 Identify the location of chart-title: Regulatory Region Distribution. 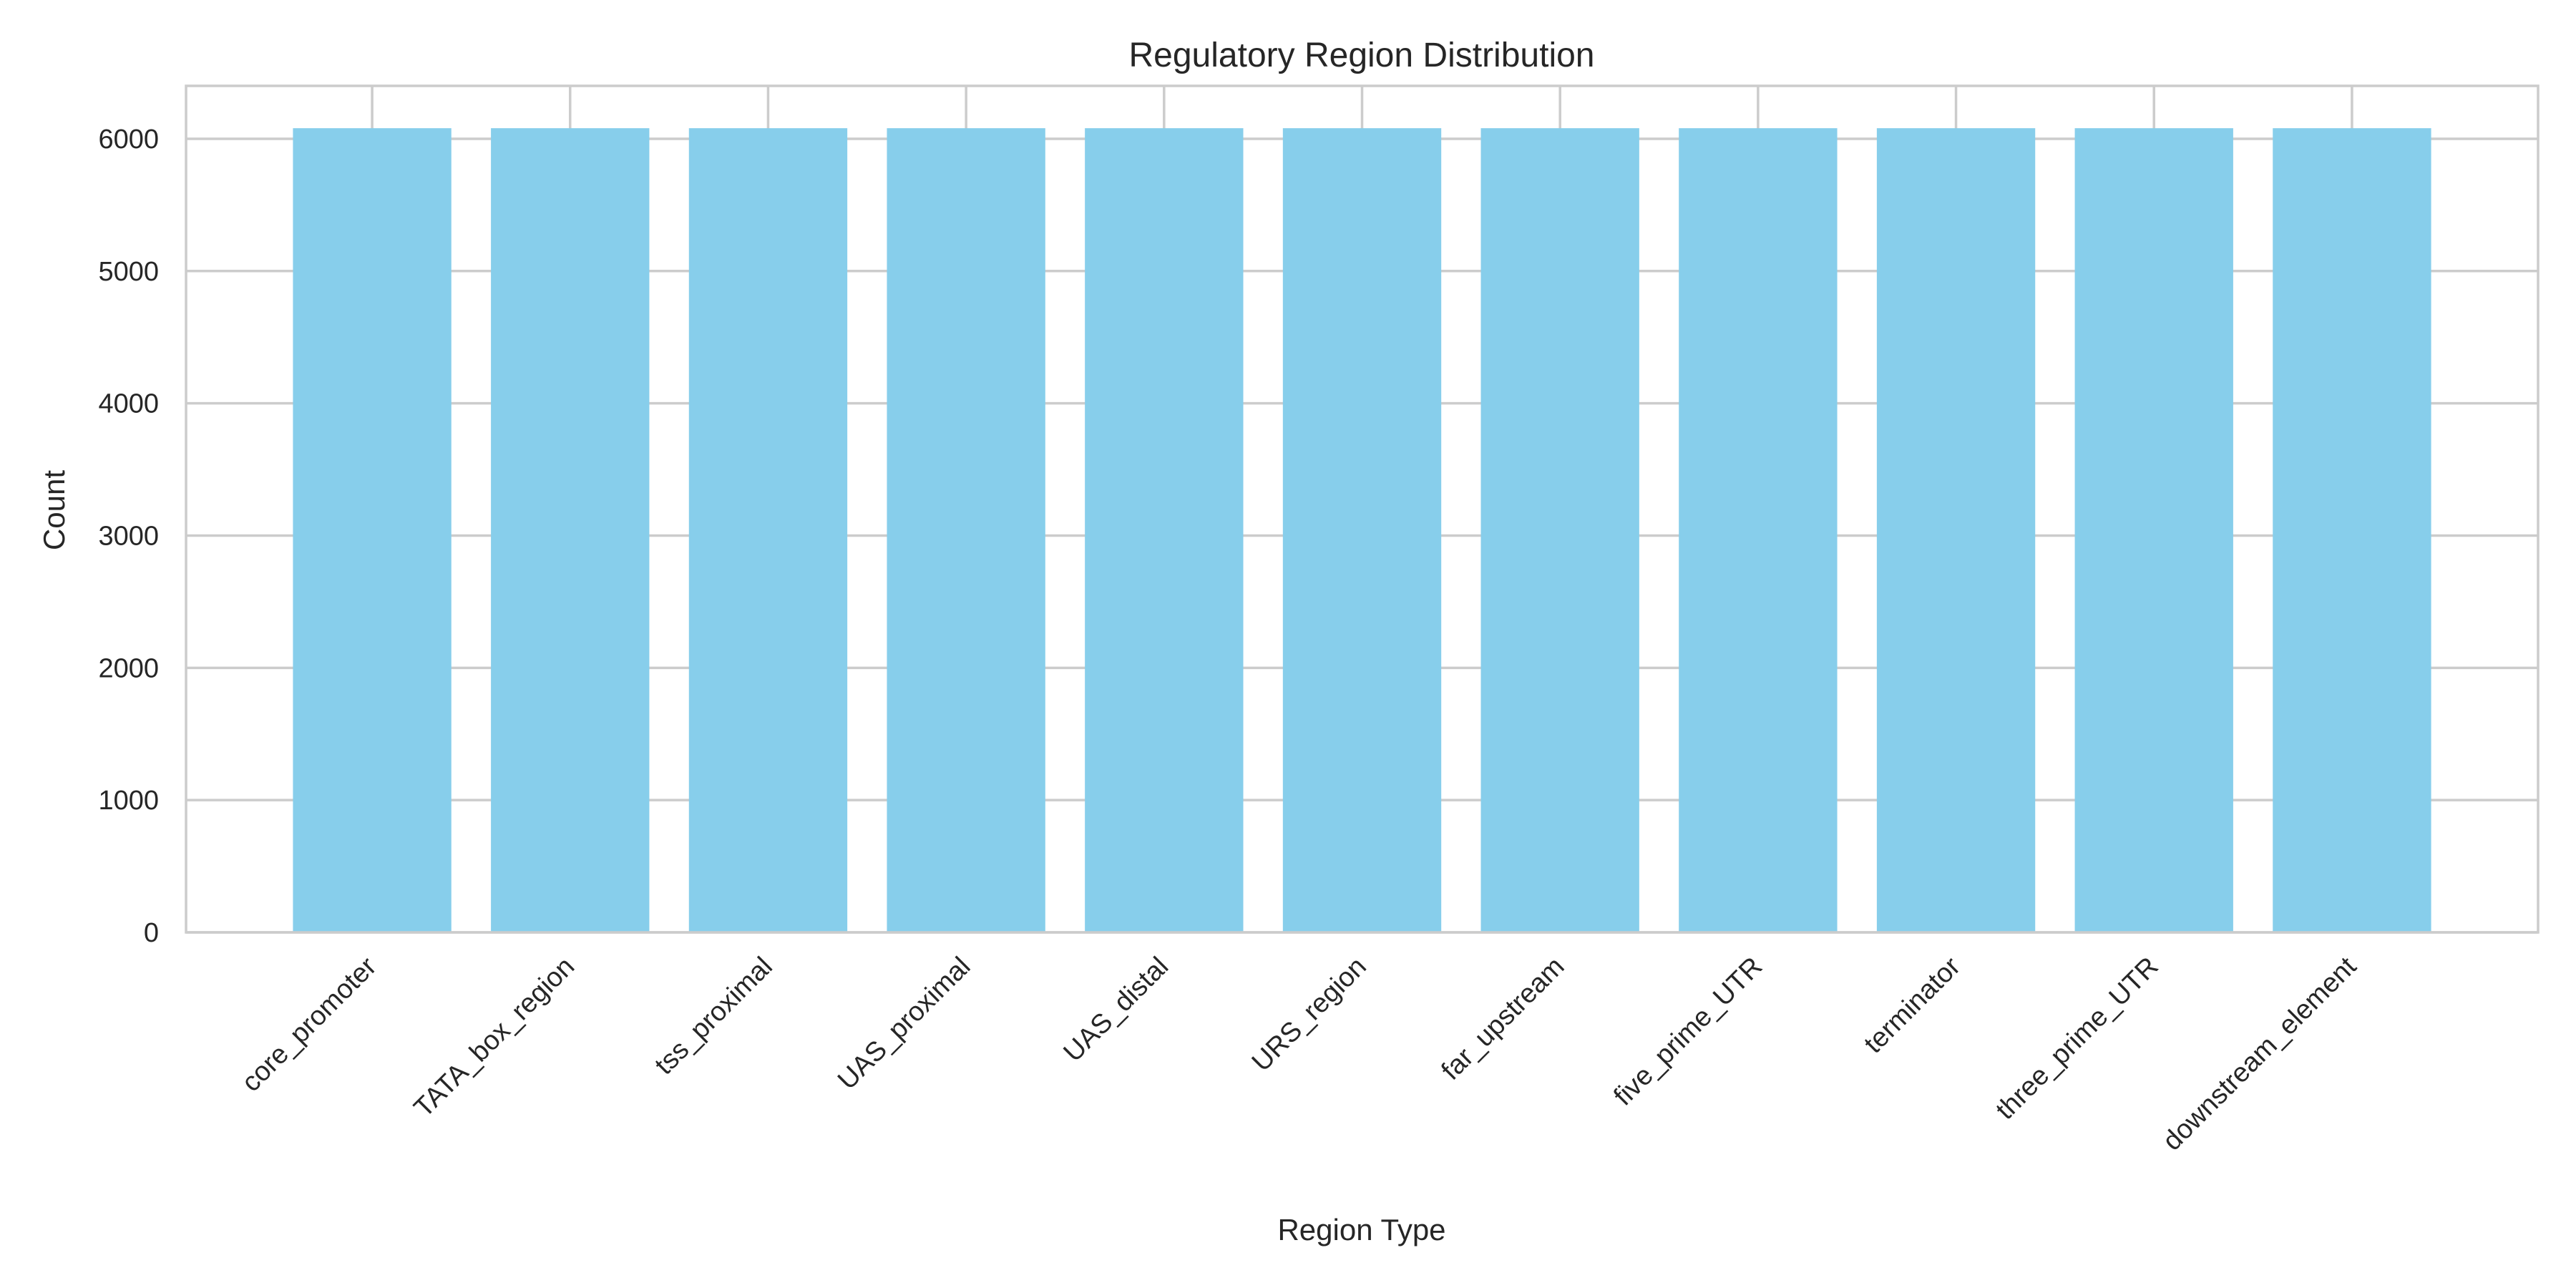
(1362, 55).